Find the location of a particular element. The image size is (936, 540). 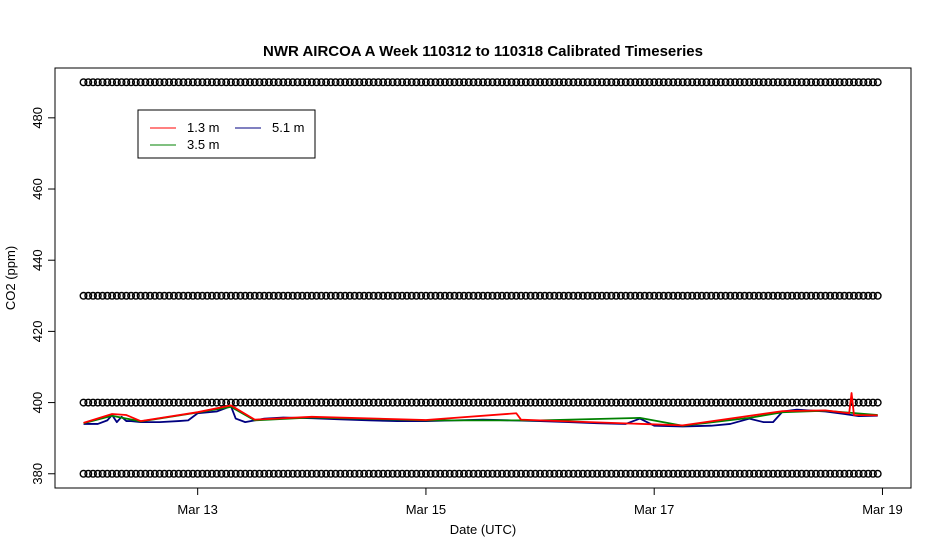

y-tick-label: 460 is located at coordinates (37, 189).